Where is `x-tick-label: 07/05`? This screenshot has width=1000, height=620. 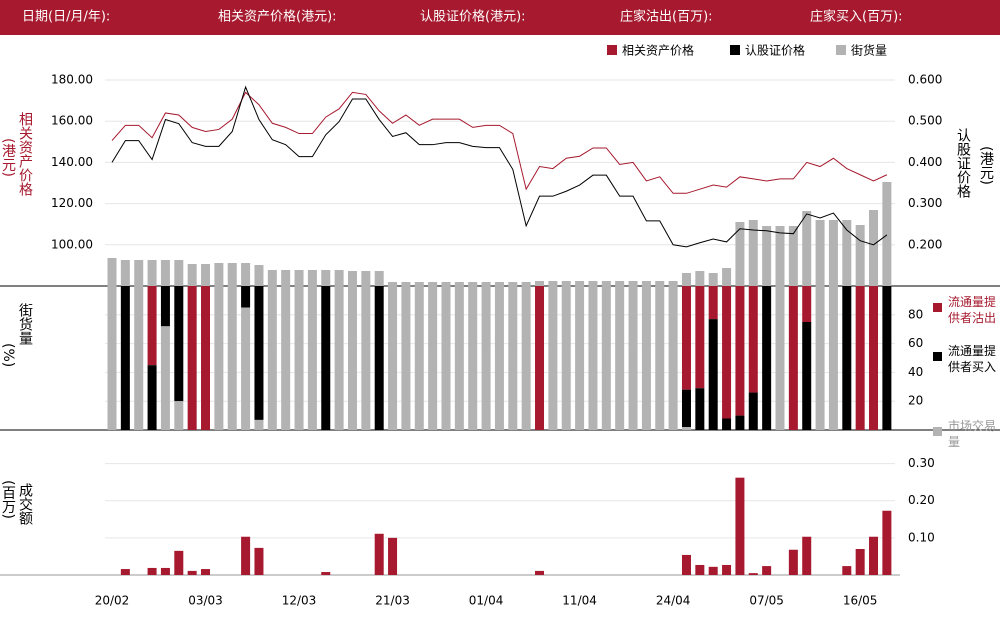
x-tick-label: 07/05 is located at coordinates (766, 601).